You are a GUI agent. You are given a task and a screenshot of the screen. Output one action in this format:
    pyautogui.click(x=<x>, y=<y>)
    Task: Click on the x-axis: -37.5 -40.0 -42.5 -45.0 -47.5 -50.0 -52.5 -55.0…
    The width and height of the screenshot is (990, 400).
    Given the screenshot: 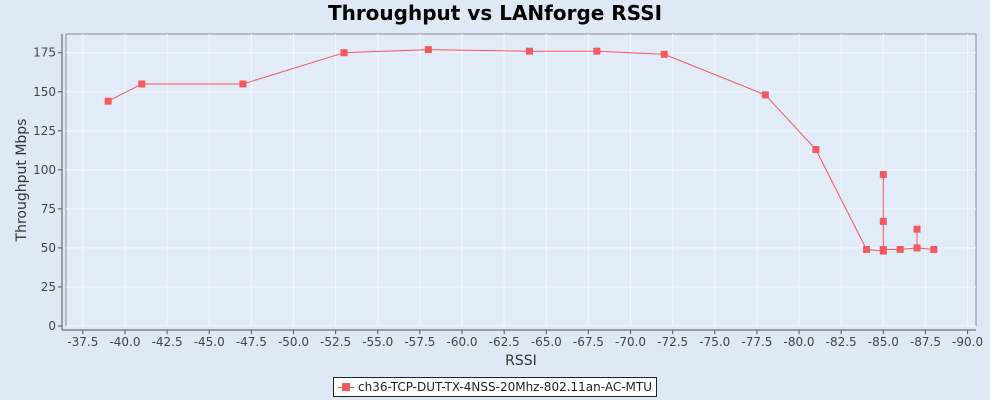 What is the action you would take?
    pyautogui.click(x=522, y=339)
    